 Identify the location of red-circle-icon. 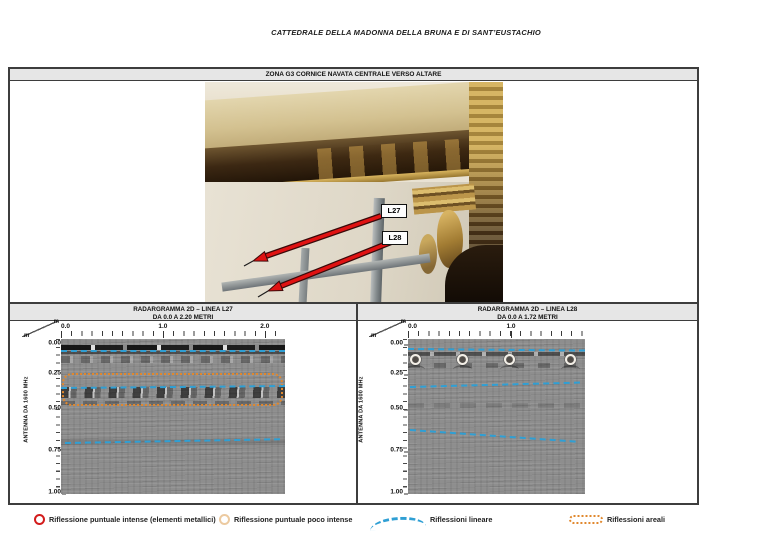
(39, 519).